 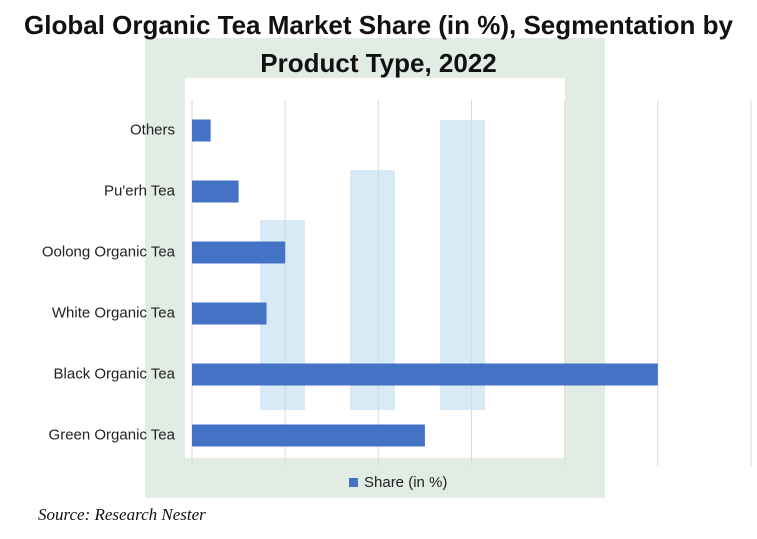 What do you see at coordinates (152, 129) in the screenshot?
I see `y-tick-label: Others` at bounding box center [152, 129].